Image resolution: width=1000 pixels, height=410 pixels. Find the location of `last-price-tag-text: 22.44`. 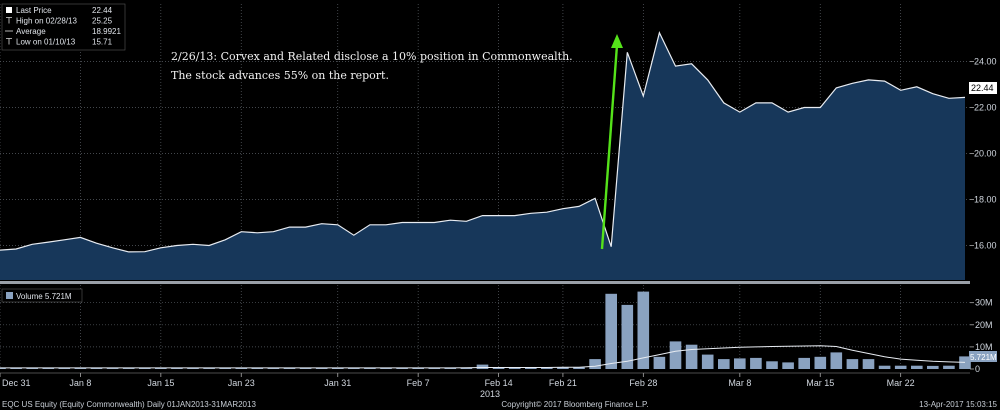

last-price-tag-text: 22.44 is located at coordinates (982, 88).